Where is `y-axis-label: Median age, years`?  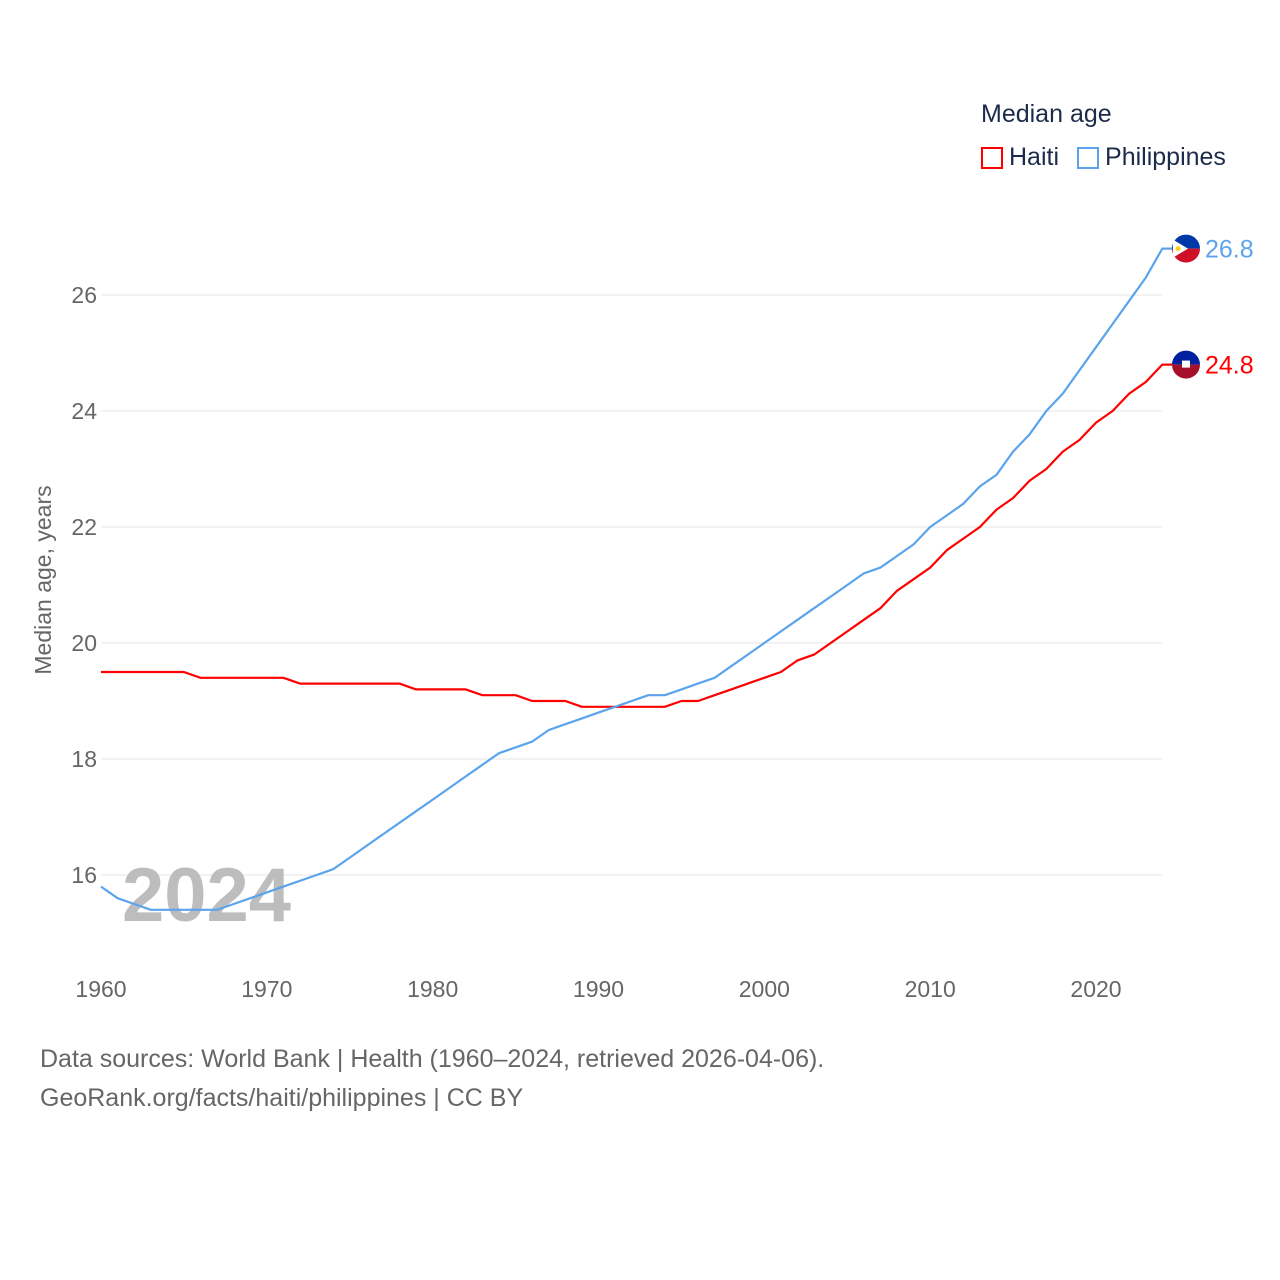
y-axis-label: Median age, years is located at coordinates (43, 579).